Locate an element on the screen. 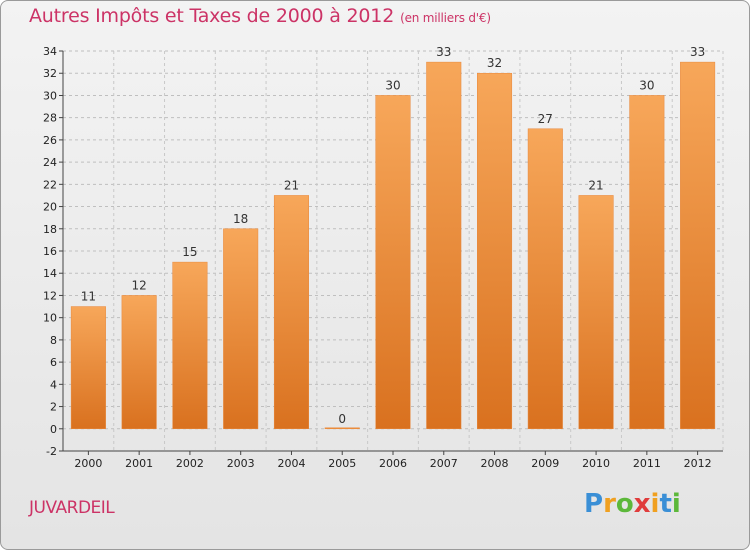 The image size is (750, 550). x-tick-label: 2002 is located at coordinates (190, 463).